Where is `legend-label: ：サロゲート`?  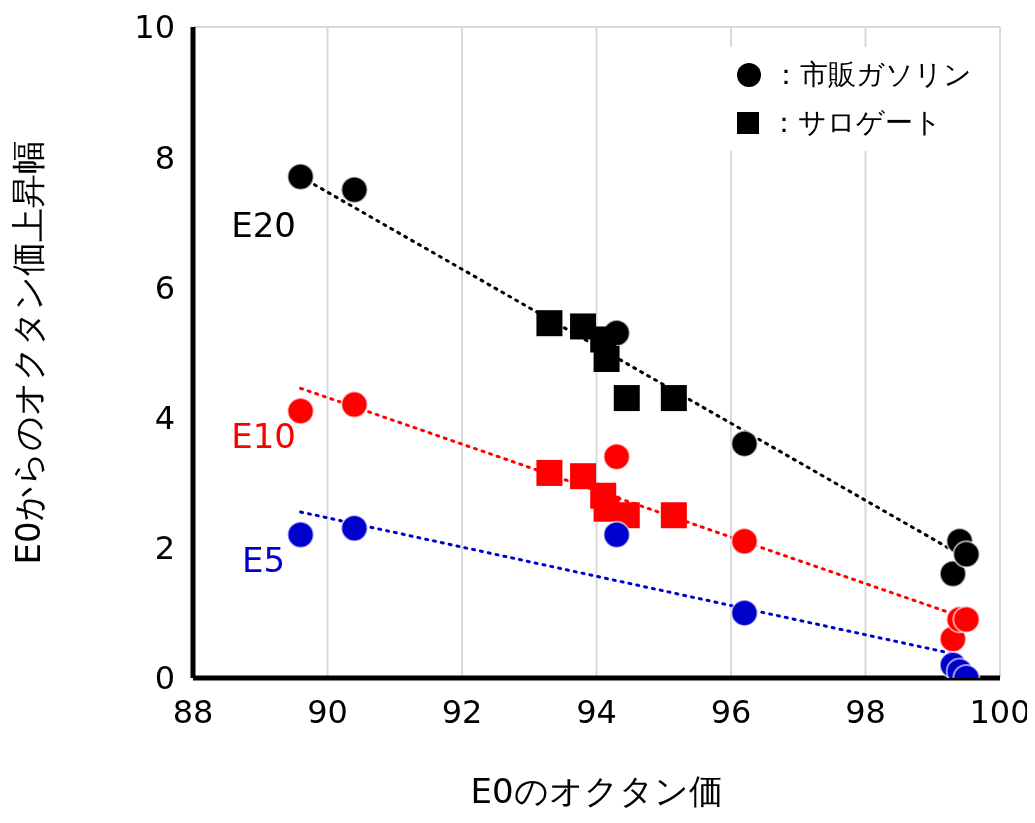 legend-label: ：サロゲート is located at coordinates (856, 123).